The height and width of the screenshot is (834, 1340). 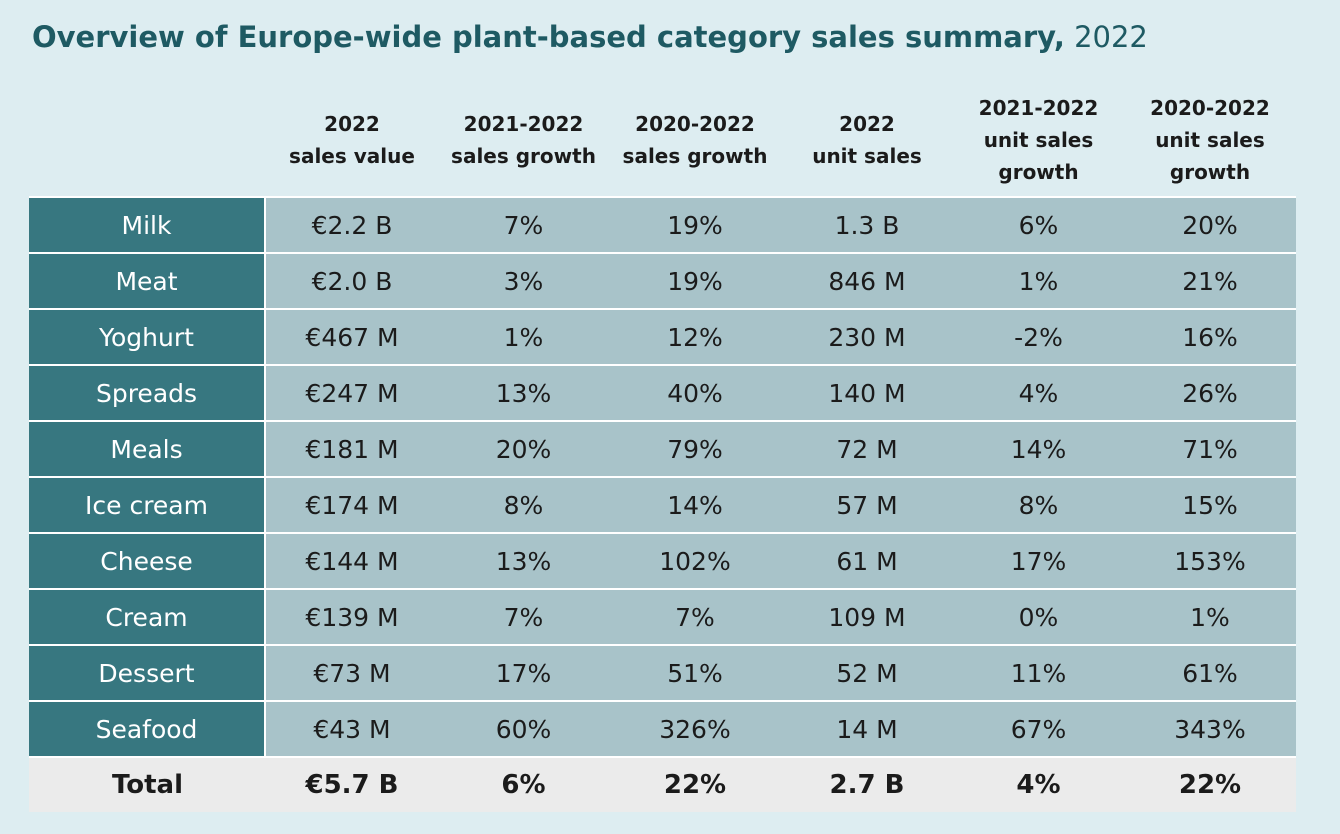 What do you see at coordinates (867, 616) in the screenshot?
I see `data-cell: 109 M` at bounding box center [867, 616].